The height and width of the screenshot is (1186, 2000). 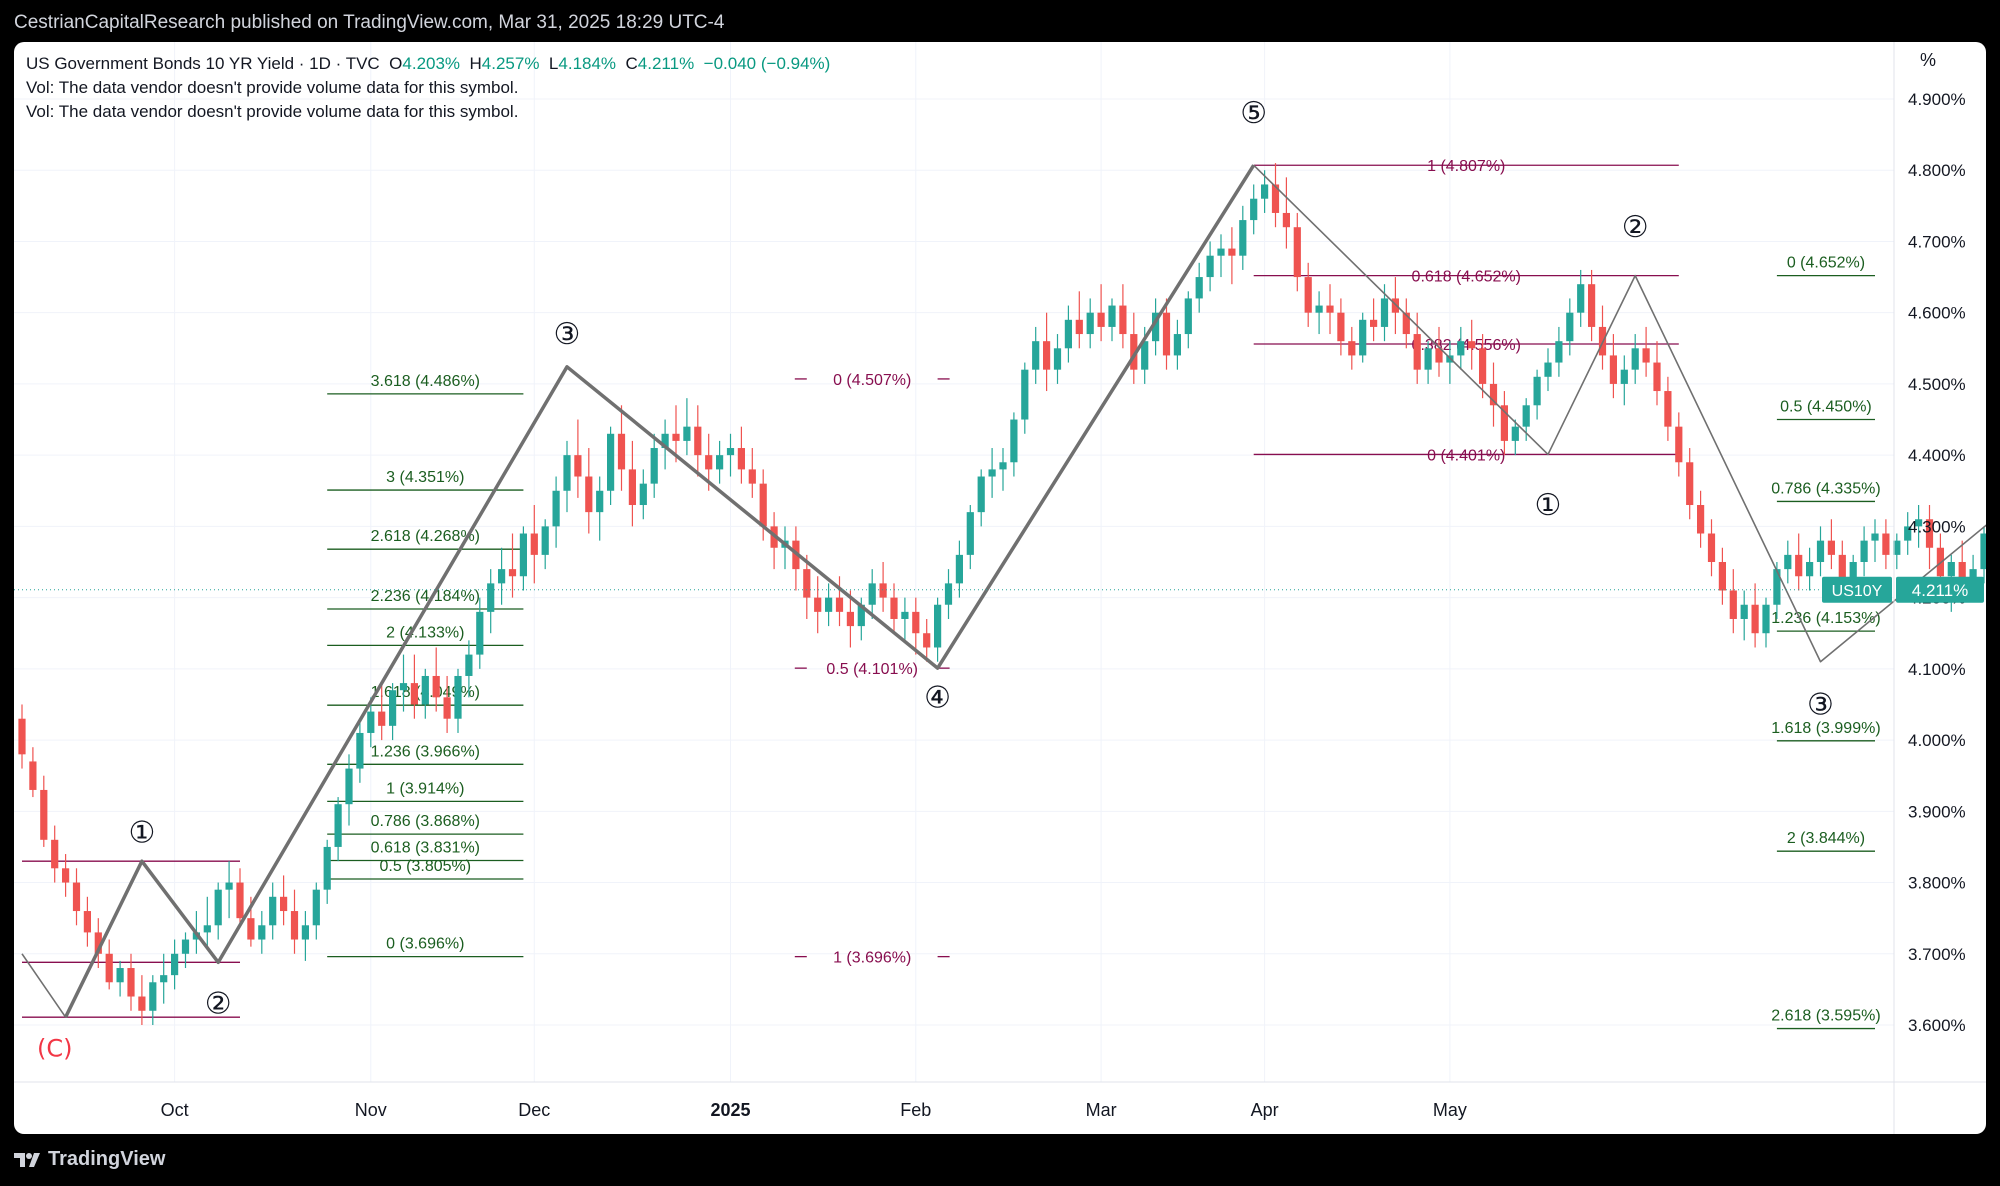 What do you see at coordinates (553, 63) in the screenshot?
I see `low-label: L` at bounding box center [553, 63].